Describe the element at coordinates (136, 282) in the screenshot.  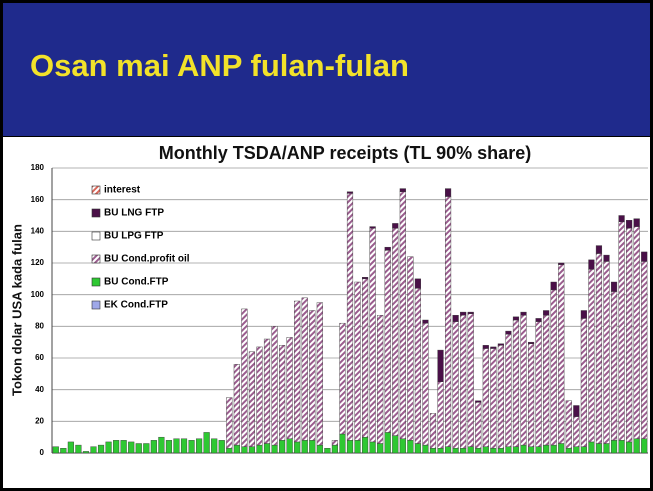
I see `legend-label: BU Cond.FTP` at that location.